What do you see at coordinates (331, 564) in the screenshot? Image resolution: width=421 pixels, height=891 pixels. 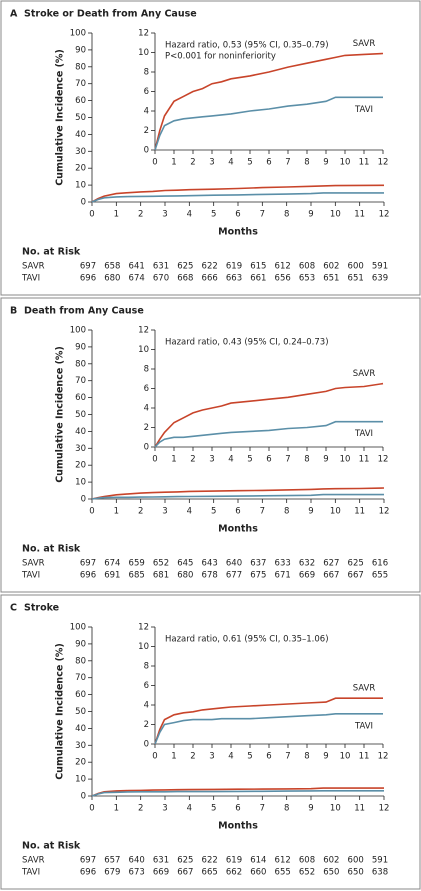 I see `risk-count: 627` at bounding box center [331, 564].